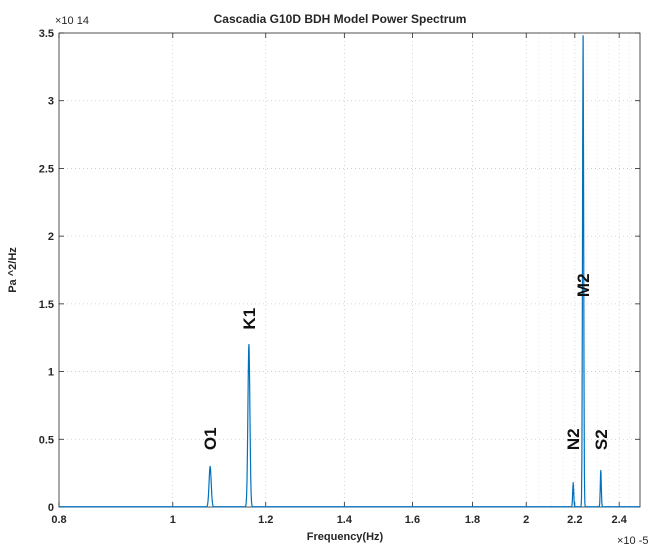  Describe the element at coordinates (601, 439) in the screenshot. I see `peak-label-s2: S2` at that location.